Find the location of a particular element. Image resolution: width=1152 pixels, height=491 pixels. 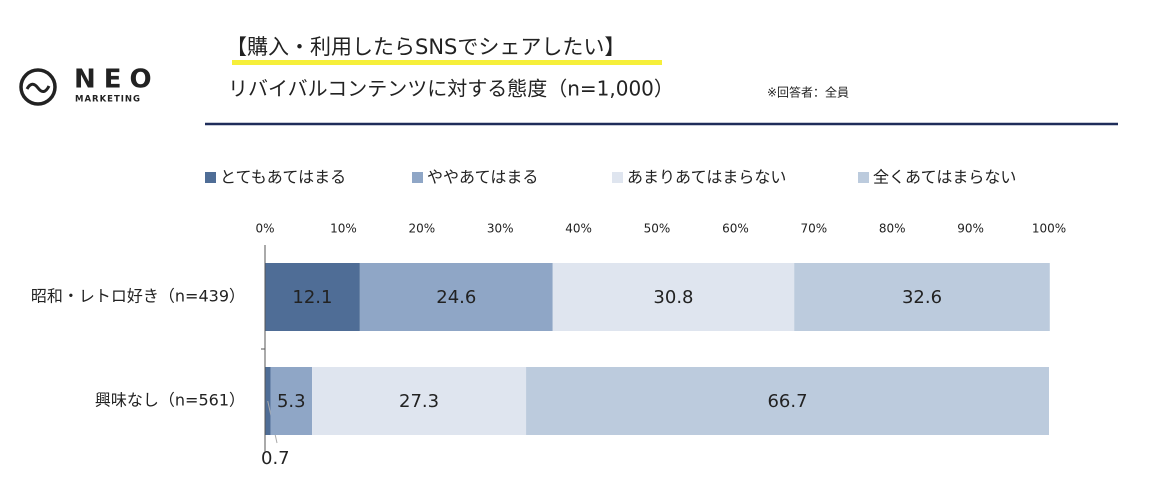

logo-name: NEO is located at coordinates (117, 80).